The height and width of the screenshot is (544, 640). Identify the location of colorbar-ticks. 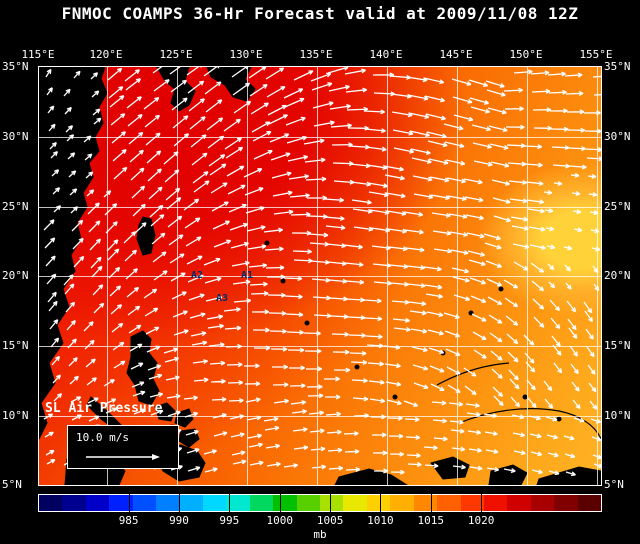
(320, 503).